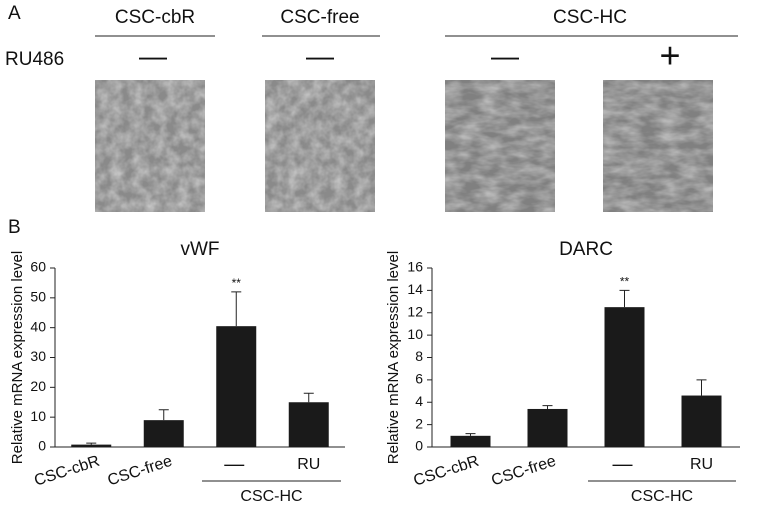 The width and height of the screenshot is (778, 516). What do you see at coordinates (419, 423) in the screenshot?
I see `y-tick-label: 2` at bounding box center [419, 423].